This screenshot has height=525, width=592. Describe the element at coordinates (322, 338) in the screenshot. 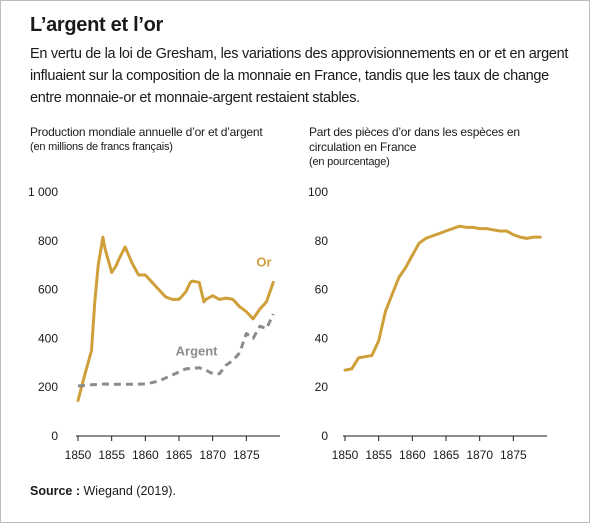

I see `right-ytick-label: 40` at that location.